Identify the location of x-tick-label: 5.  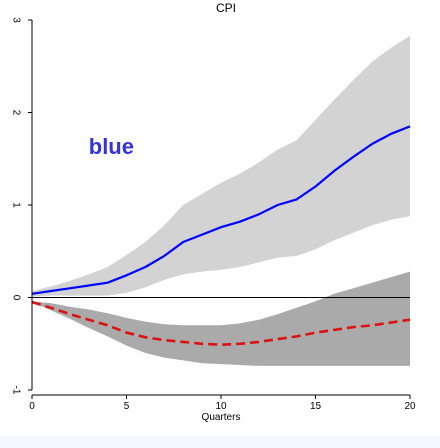
(127, 406).